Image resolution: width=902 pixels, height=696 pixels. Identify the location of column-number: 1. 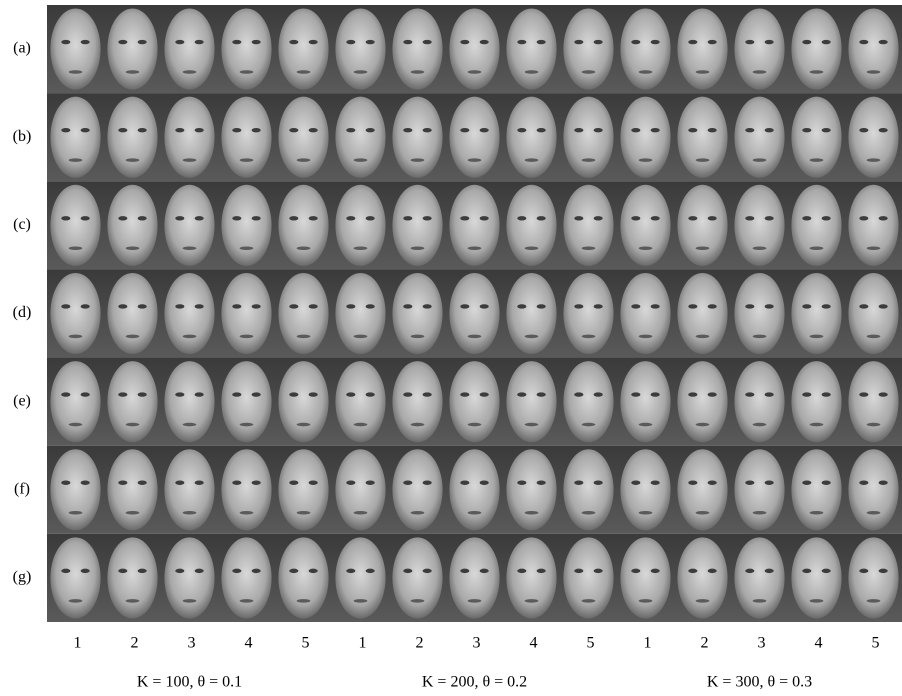
(78, 643).